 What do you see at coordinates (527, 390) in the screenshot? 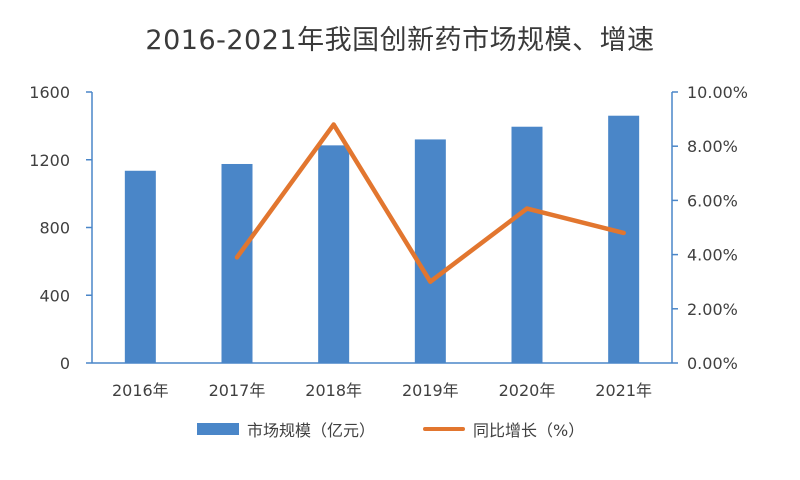
I see `x-tick-label: 2020年` at bounding box center [527, 390].